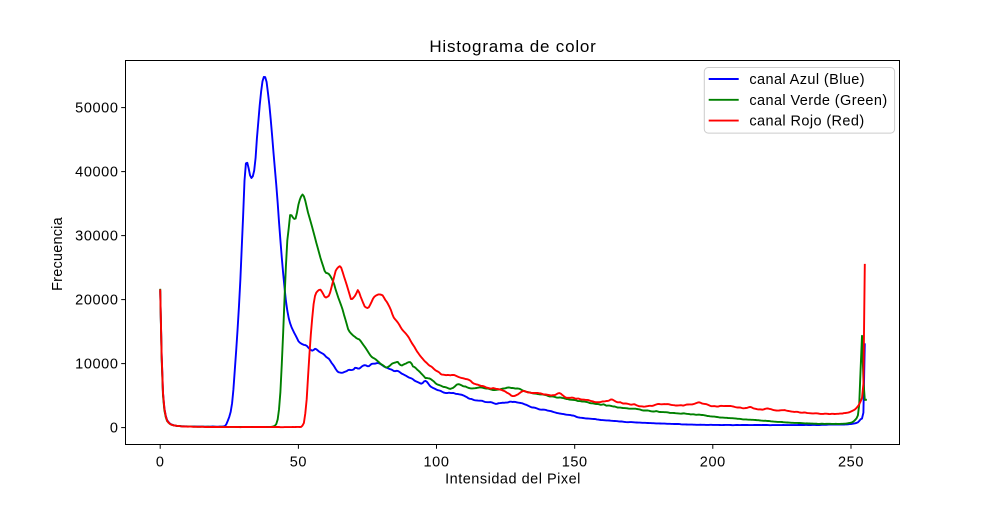 This screenshot has width=1000, height=505. What do you see at coordinates (512, 46) in the screenshot?
I see `svg-text: Histograma de color` at bounding box center [512, 46].